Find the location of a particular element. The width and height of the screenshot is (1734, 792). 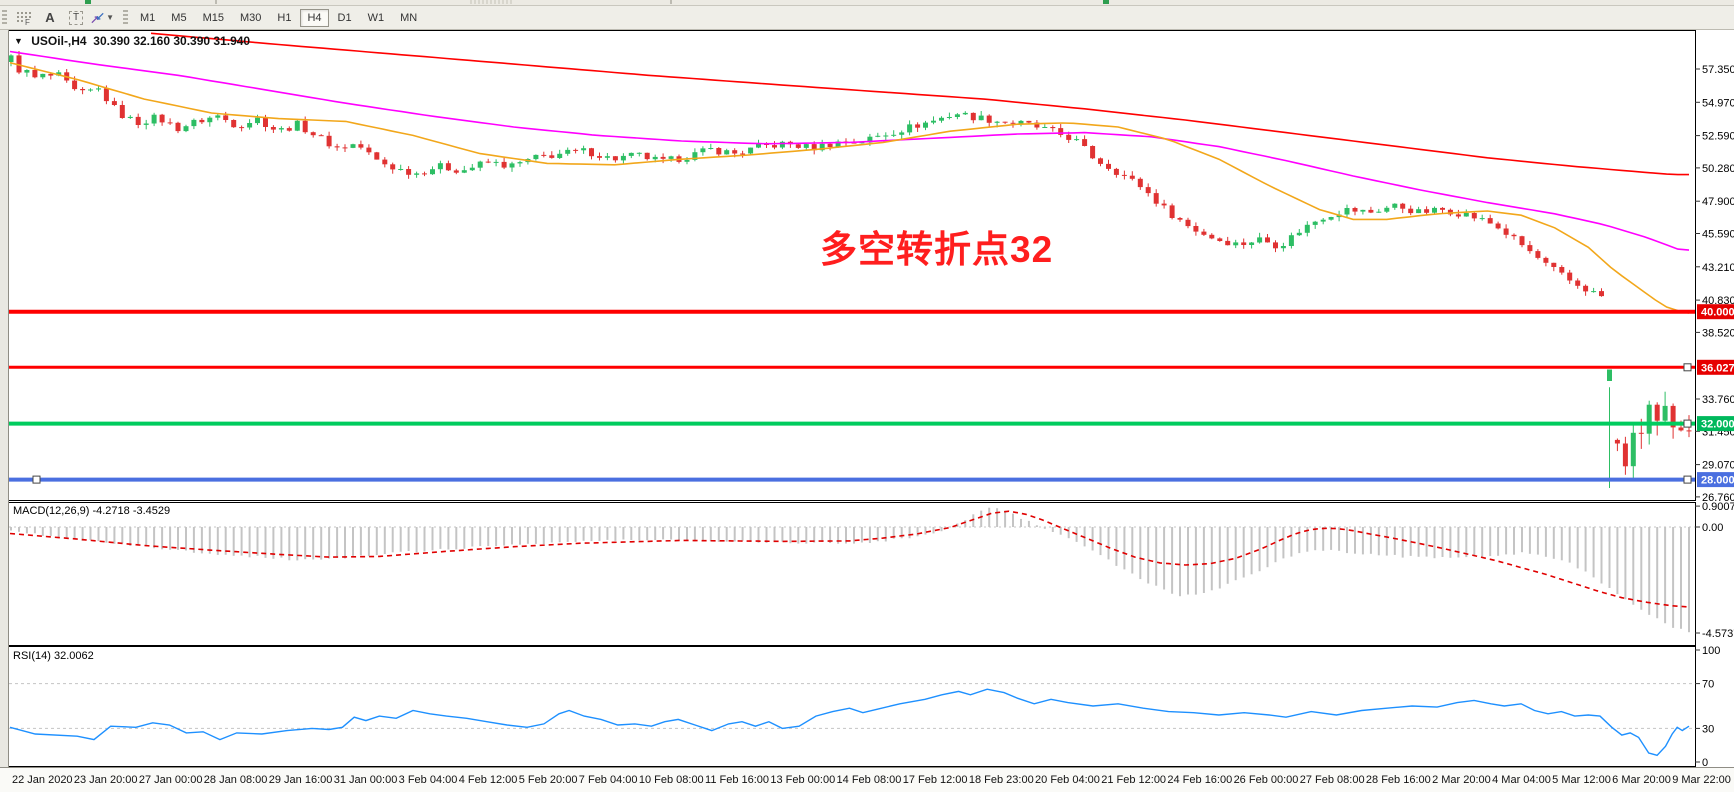

time-axis-label: 11 Feb 16:00 is located at coordinates (737, 780).